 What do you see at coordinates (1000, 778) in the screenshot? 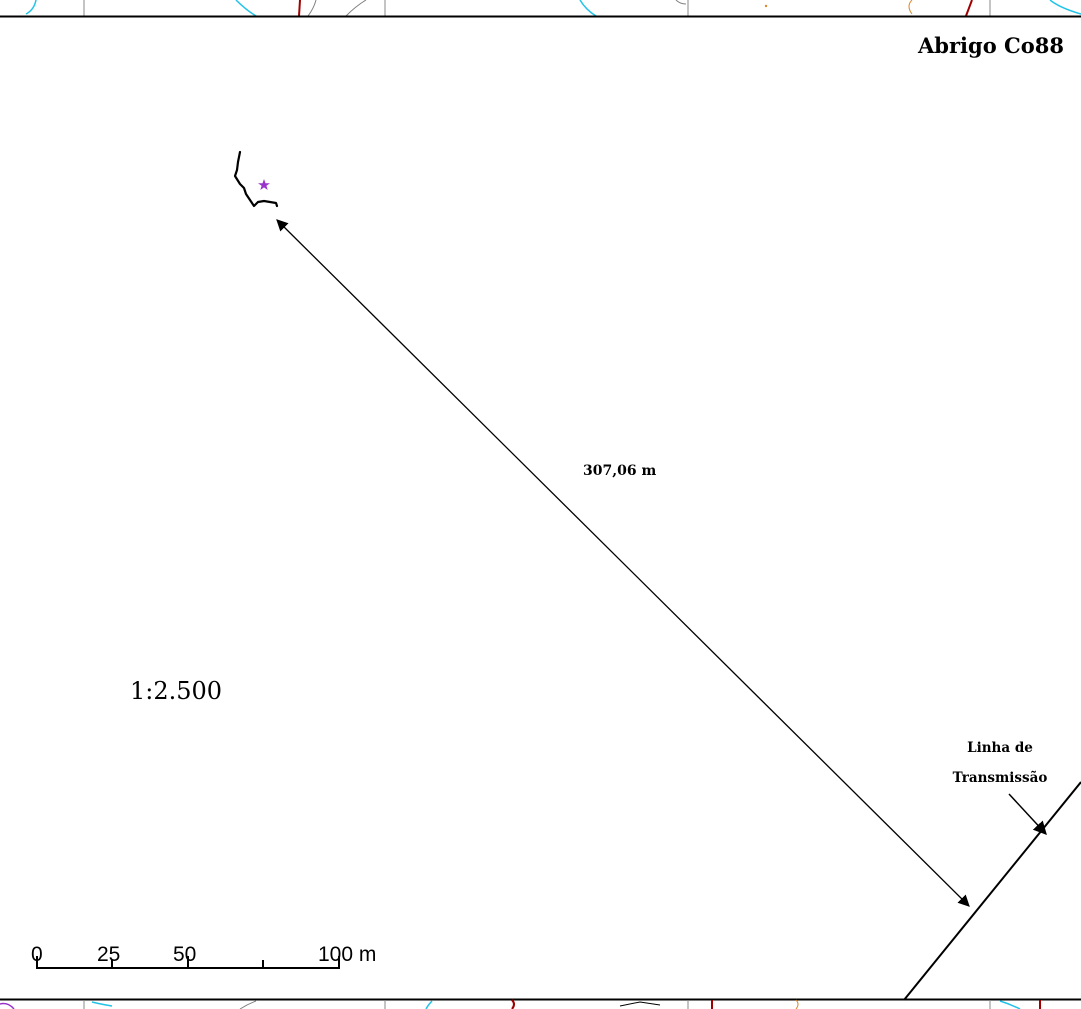
I see `transmission-line-label-line2: Transmissão` at bounding box center [1000, 778].